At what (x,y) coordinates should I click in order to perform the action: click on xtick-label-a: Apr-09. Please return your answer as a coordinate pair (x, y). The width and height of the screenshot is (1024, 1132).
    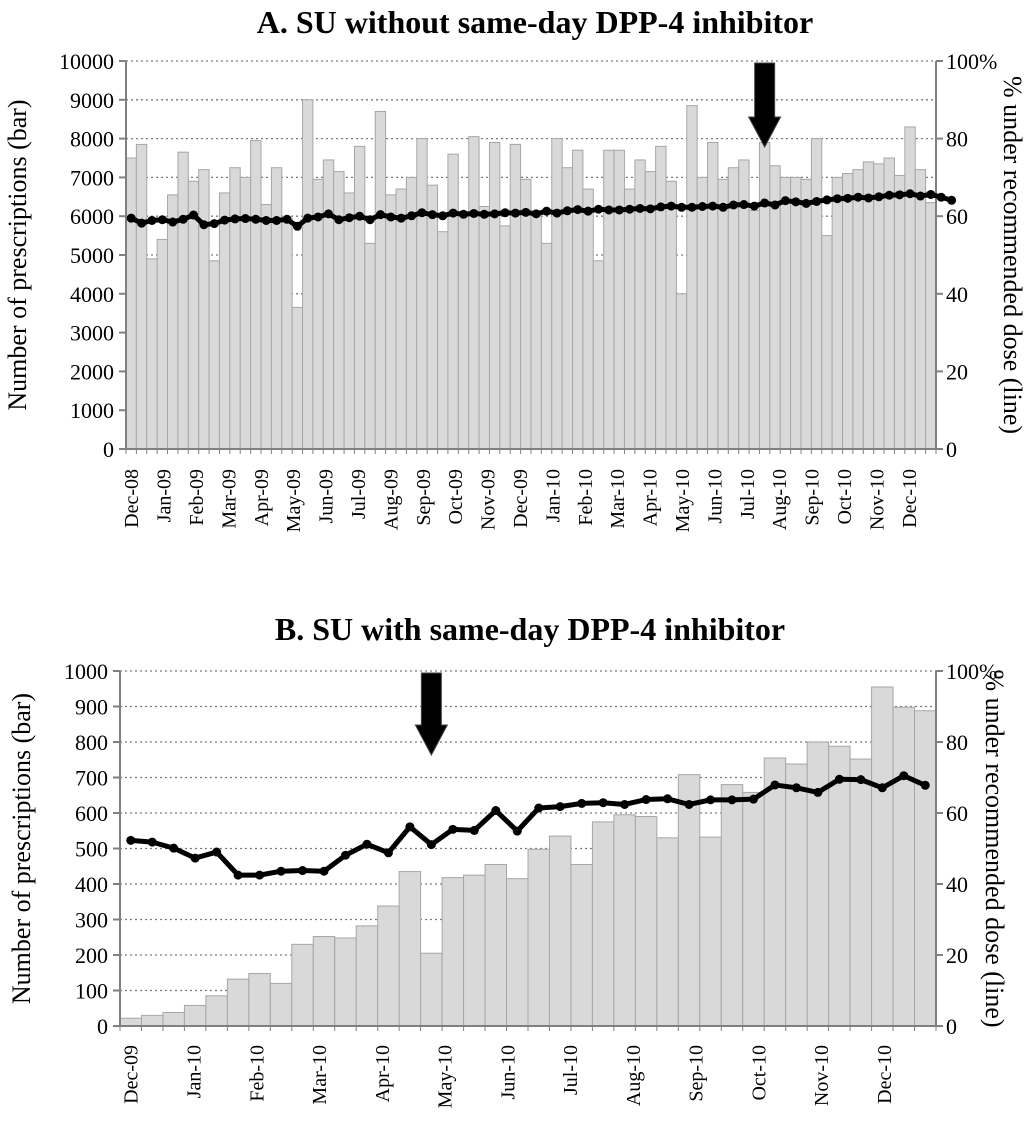
    Looking at the image, I should click on (262, 497).